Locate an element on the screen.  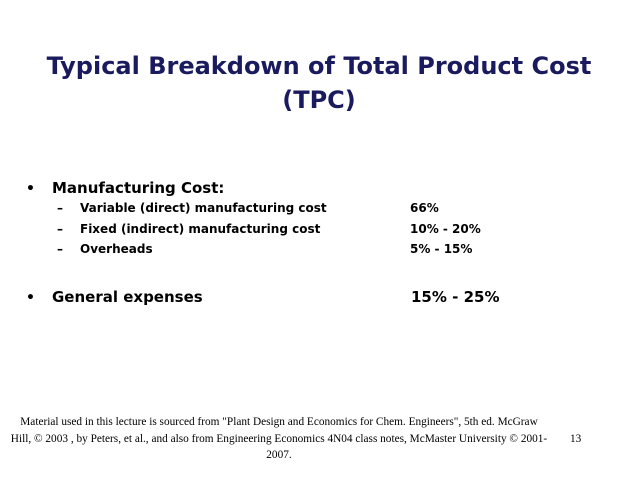
sub-item-label: Overheads is located at coordinates (116, 249).